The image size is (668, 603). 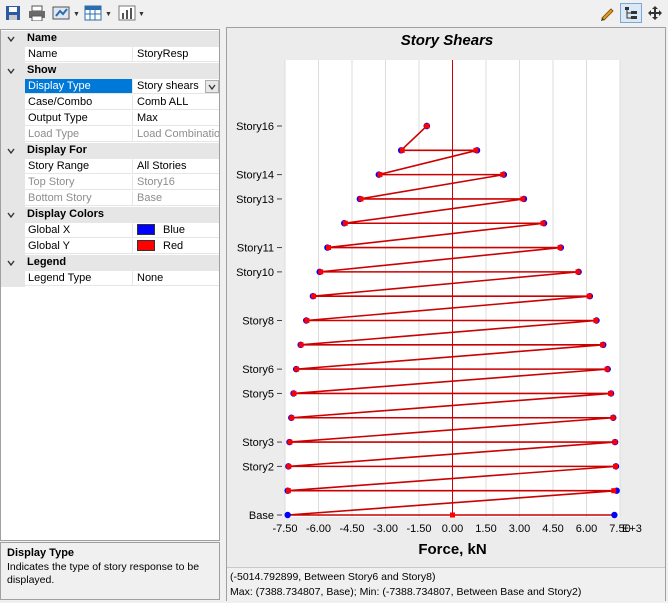 I want to click on tree-view-icon, so click(x=631, y=13).